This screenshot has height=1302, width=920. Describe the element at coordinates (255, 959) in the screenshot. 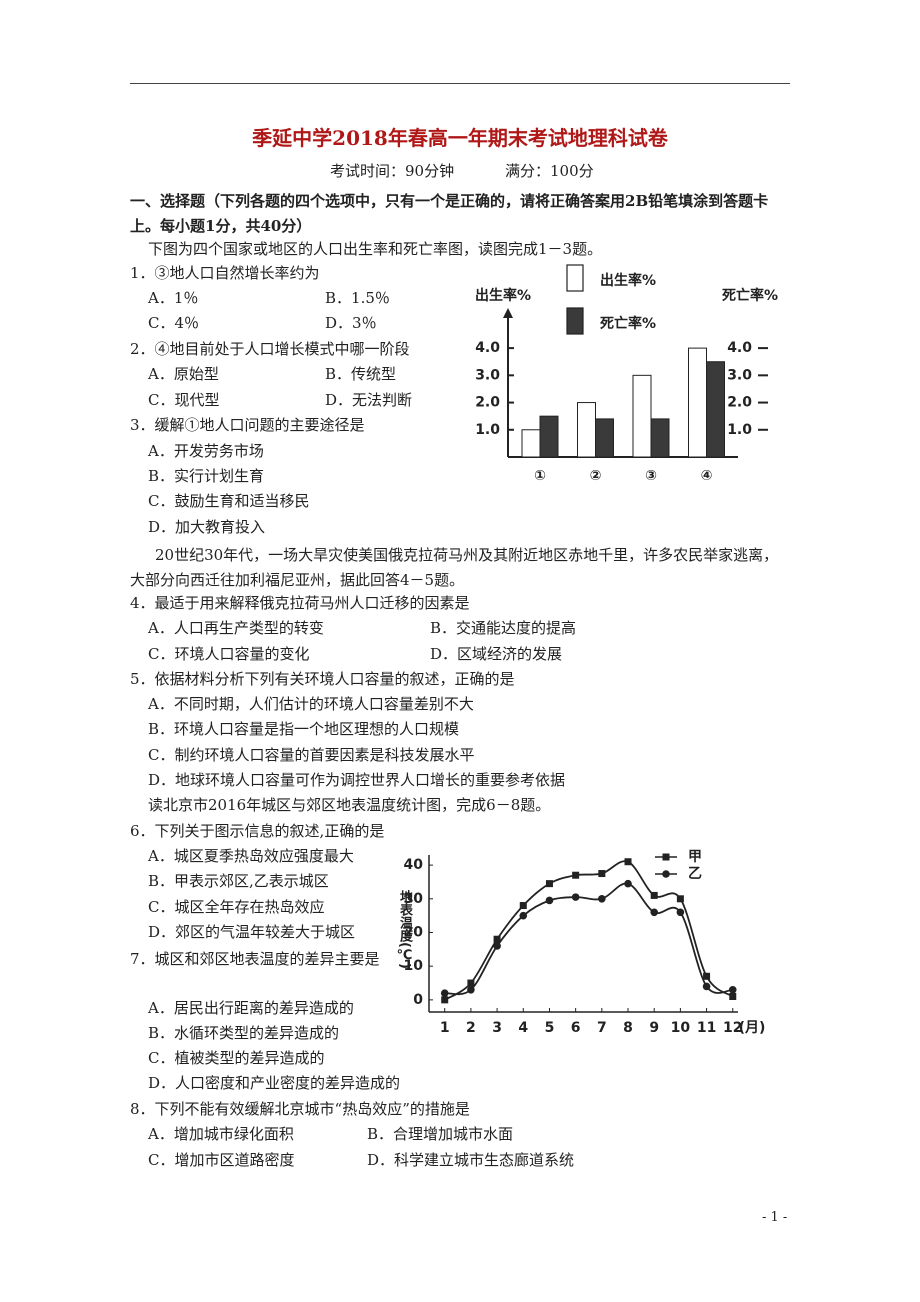

I see `question: 7．城区和郊区地表温度的差异主要是` at that location.